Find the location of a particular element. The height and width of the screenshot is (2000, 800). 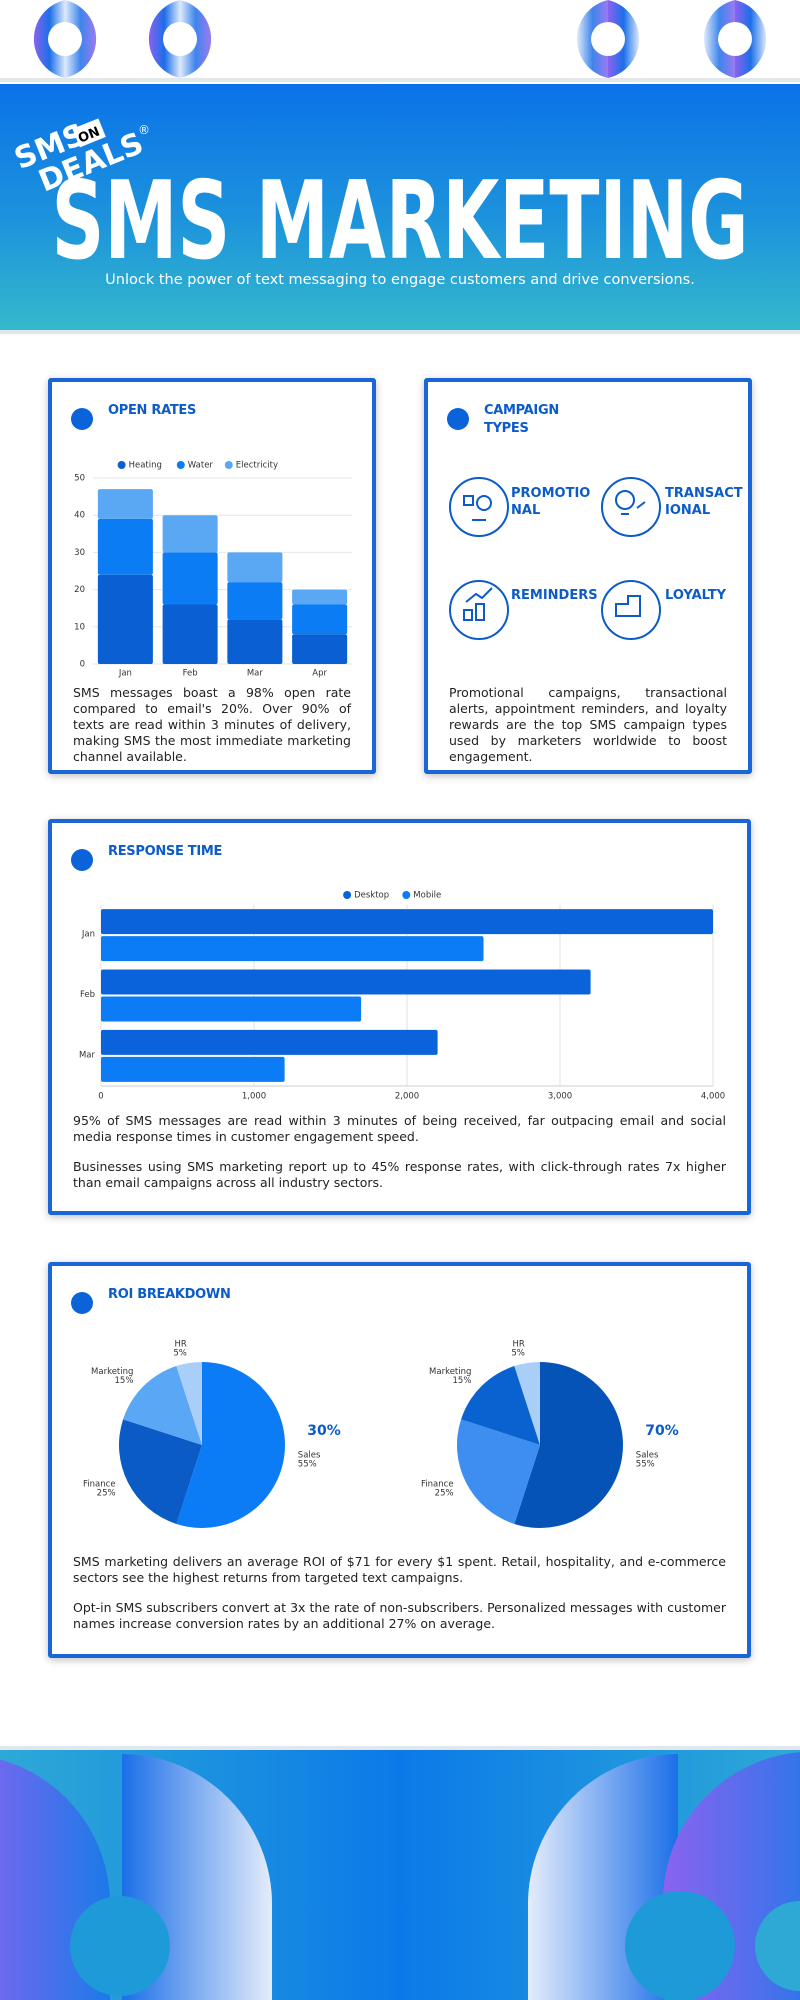

x-tick-label: Feb is located at coordinates (190, 674).